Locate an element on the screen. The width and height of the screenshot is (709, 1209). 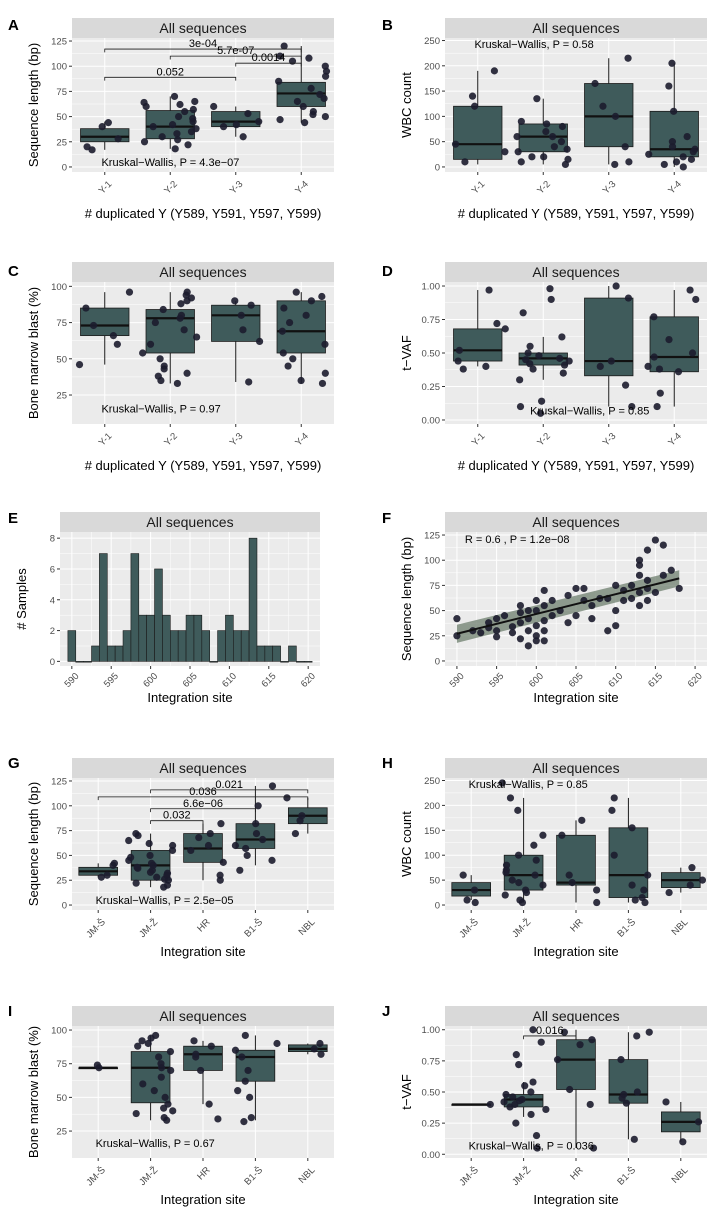
x-axis-label: # duplicated Y (Y589, Y591, Y597, Y599) is located at coordinates (576, 465).